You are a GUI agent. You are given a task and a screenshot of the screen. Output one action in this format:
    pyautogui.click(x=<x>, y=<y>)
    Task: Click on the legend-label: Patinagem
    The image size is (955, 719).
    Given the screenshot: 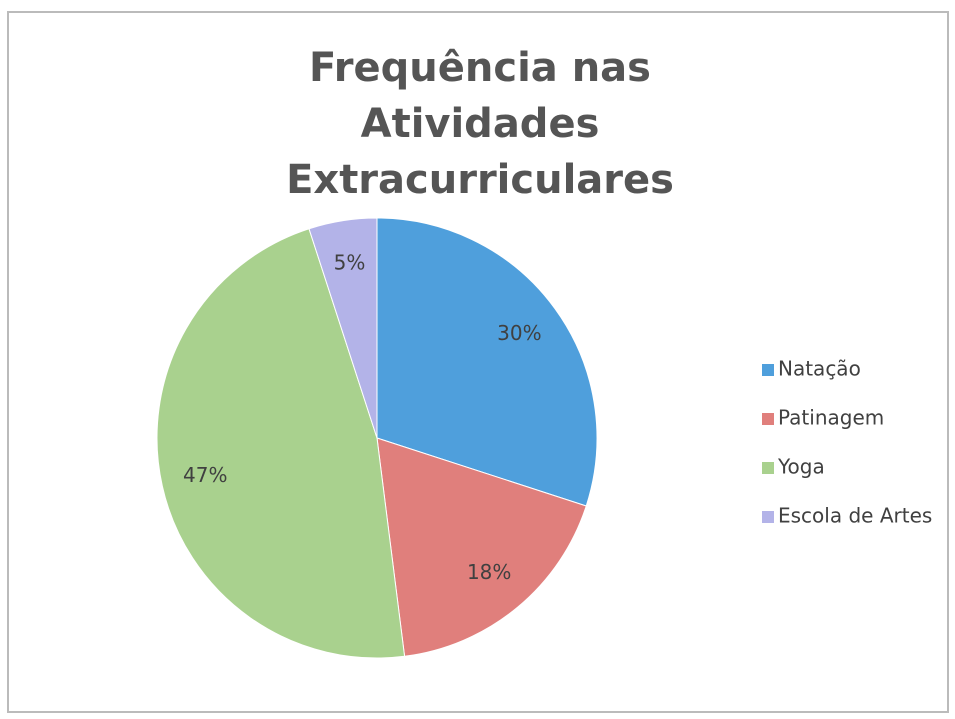 What is the action you would take?
    pyautogui.click(x=831, y=418)
    